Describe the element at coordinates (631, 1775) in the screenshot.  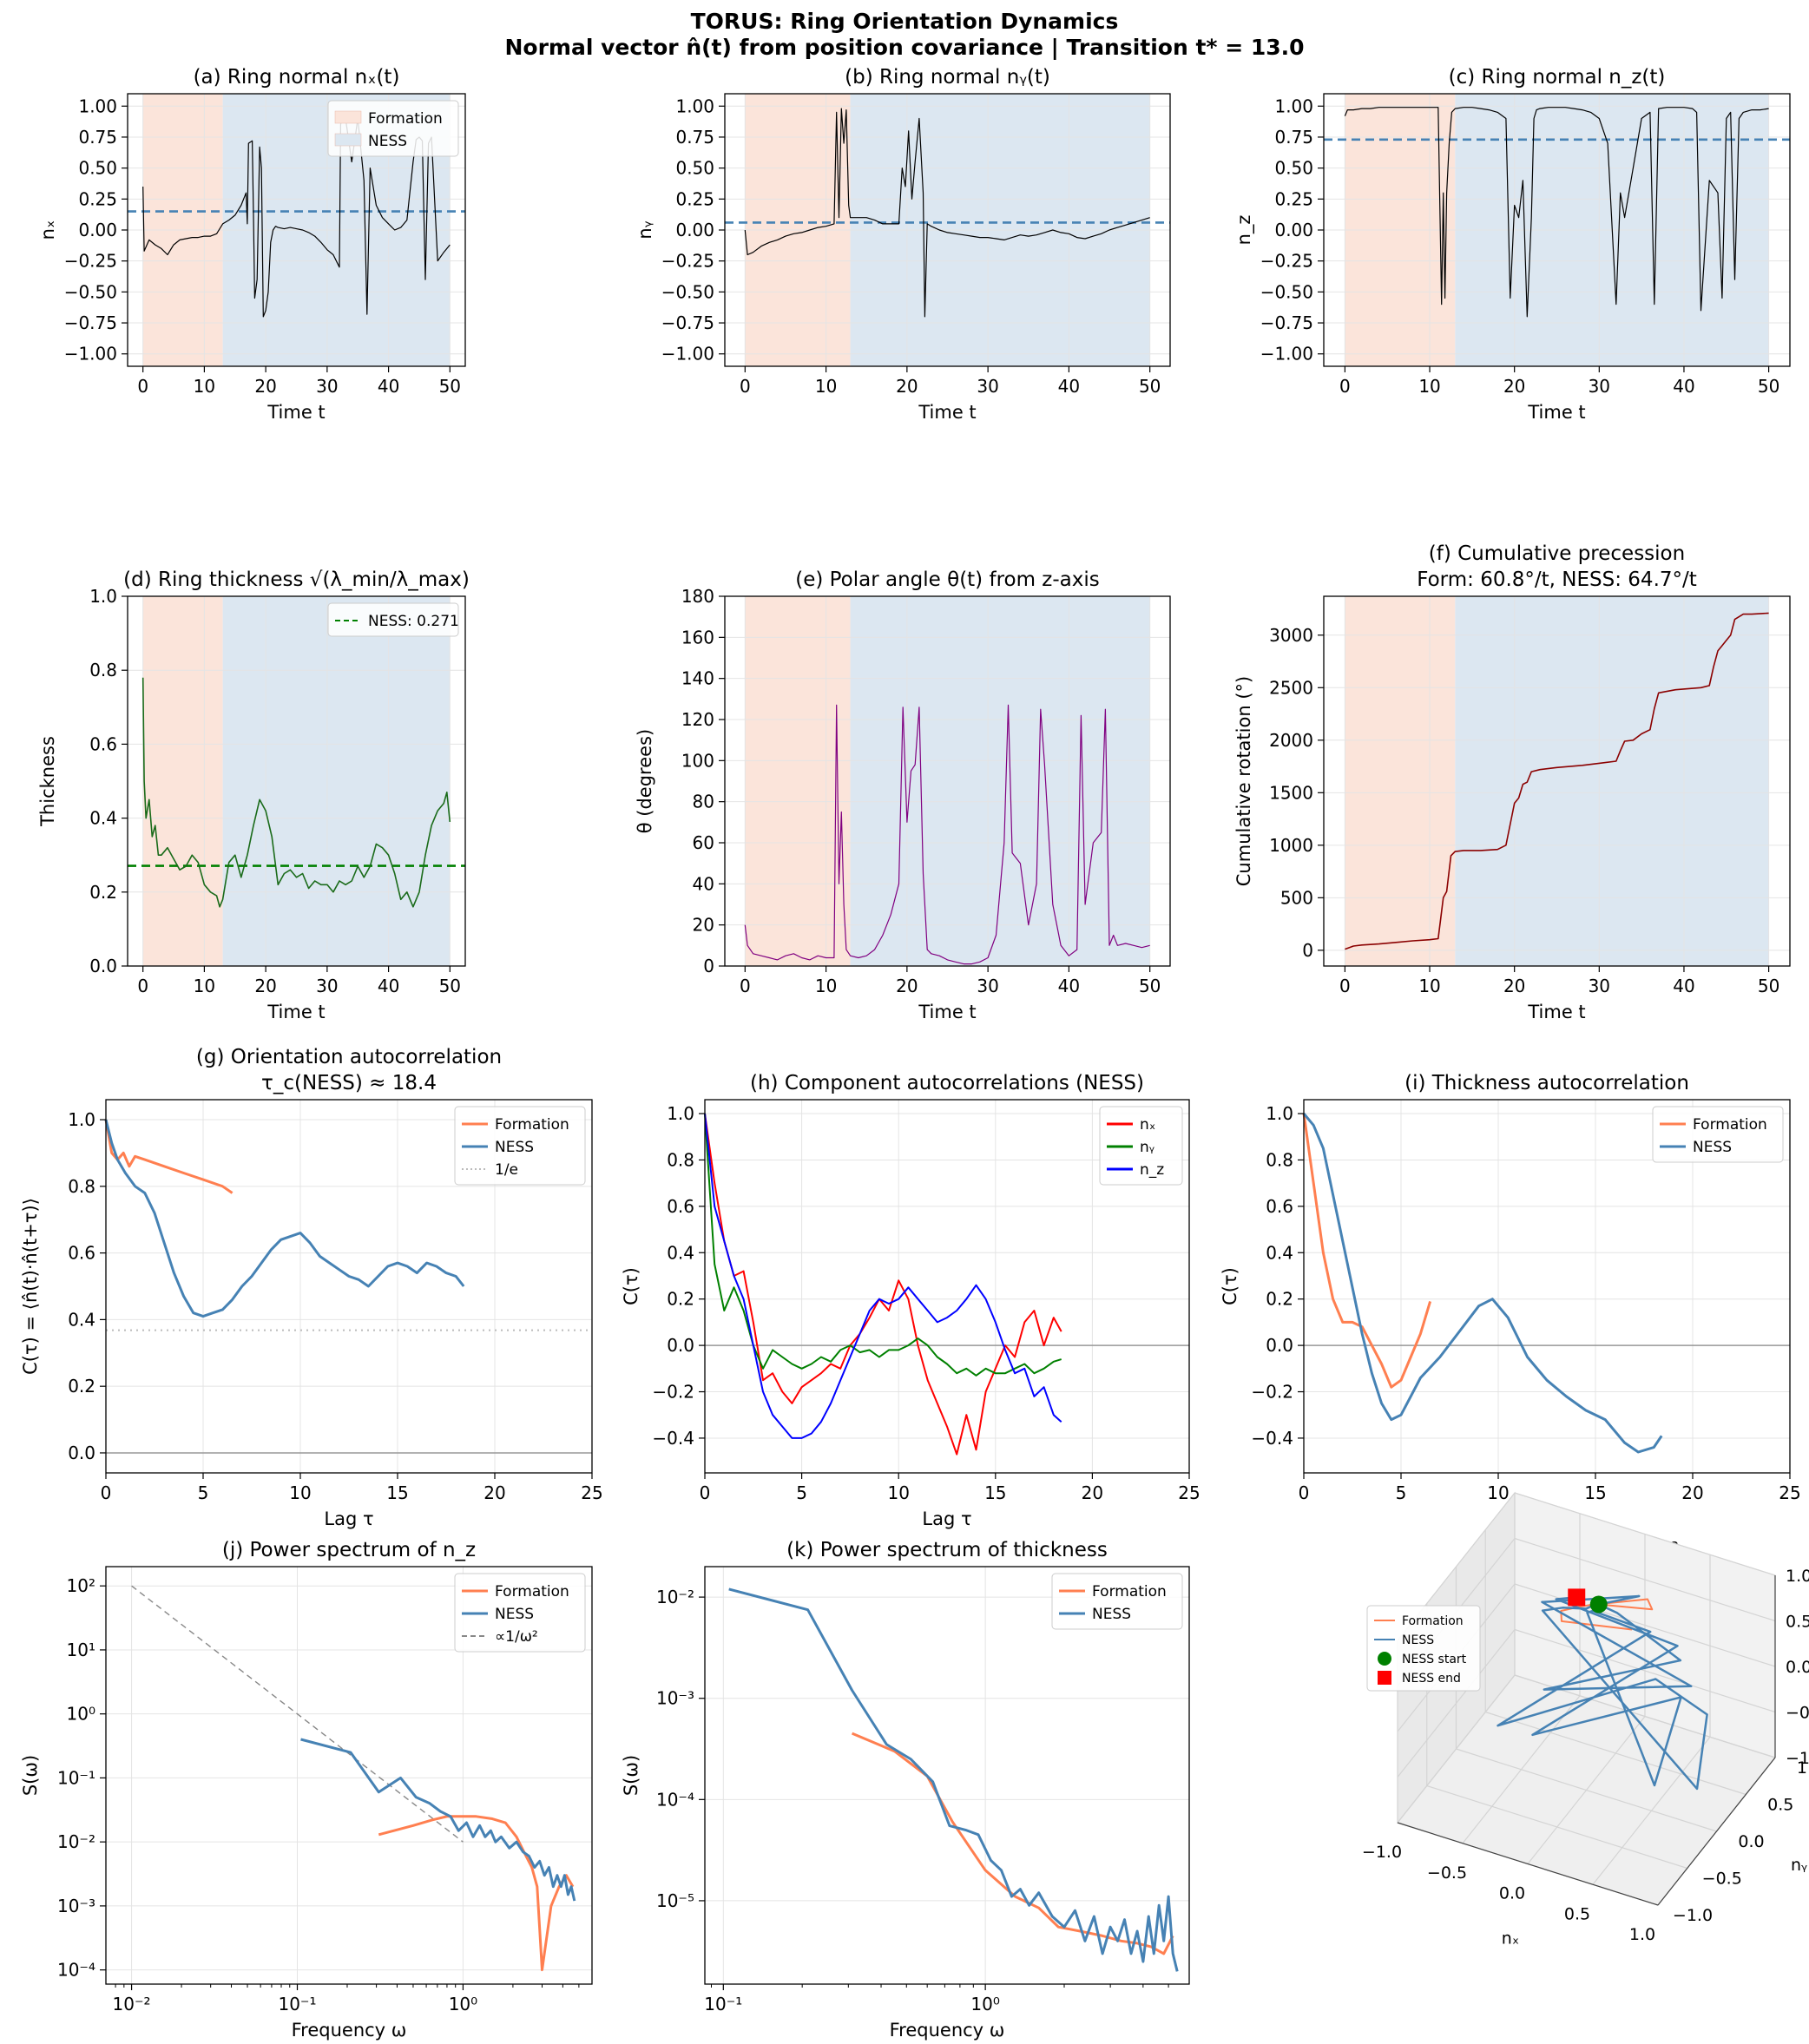
I see `y-axis-label: S(ω)` at that location.